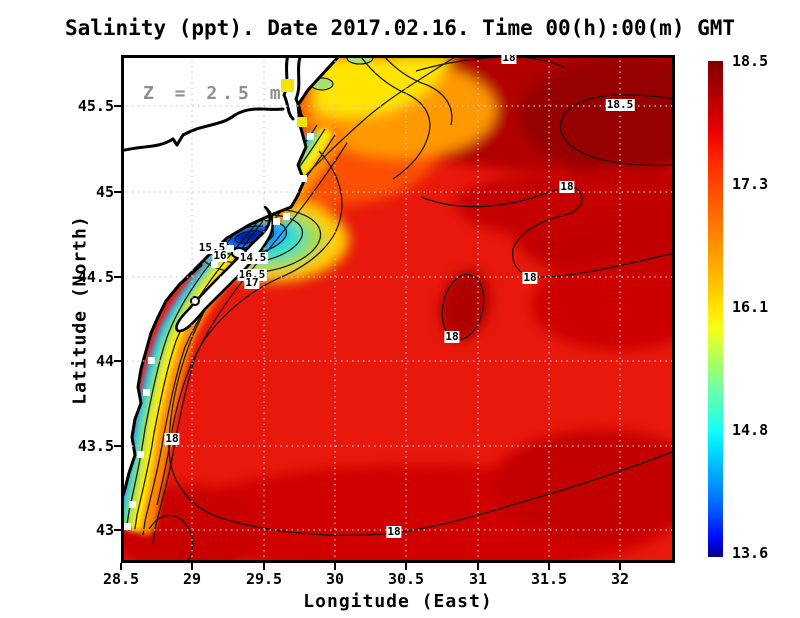  What do you see at coordinates (104, 361) in the screenshot?
I see `y-tick-label: 44` at bounding box center [104, 361].